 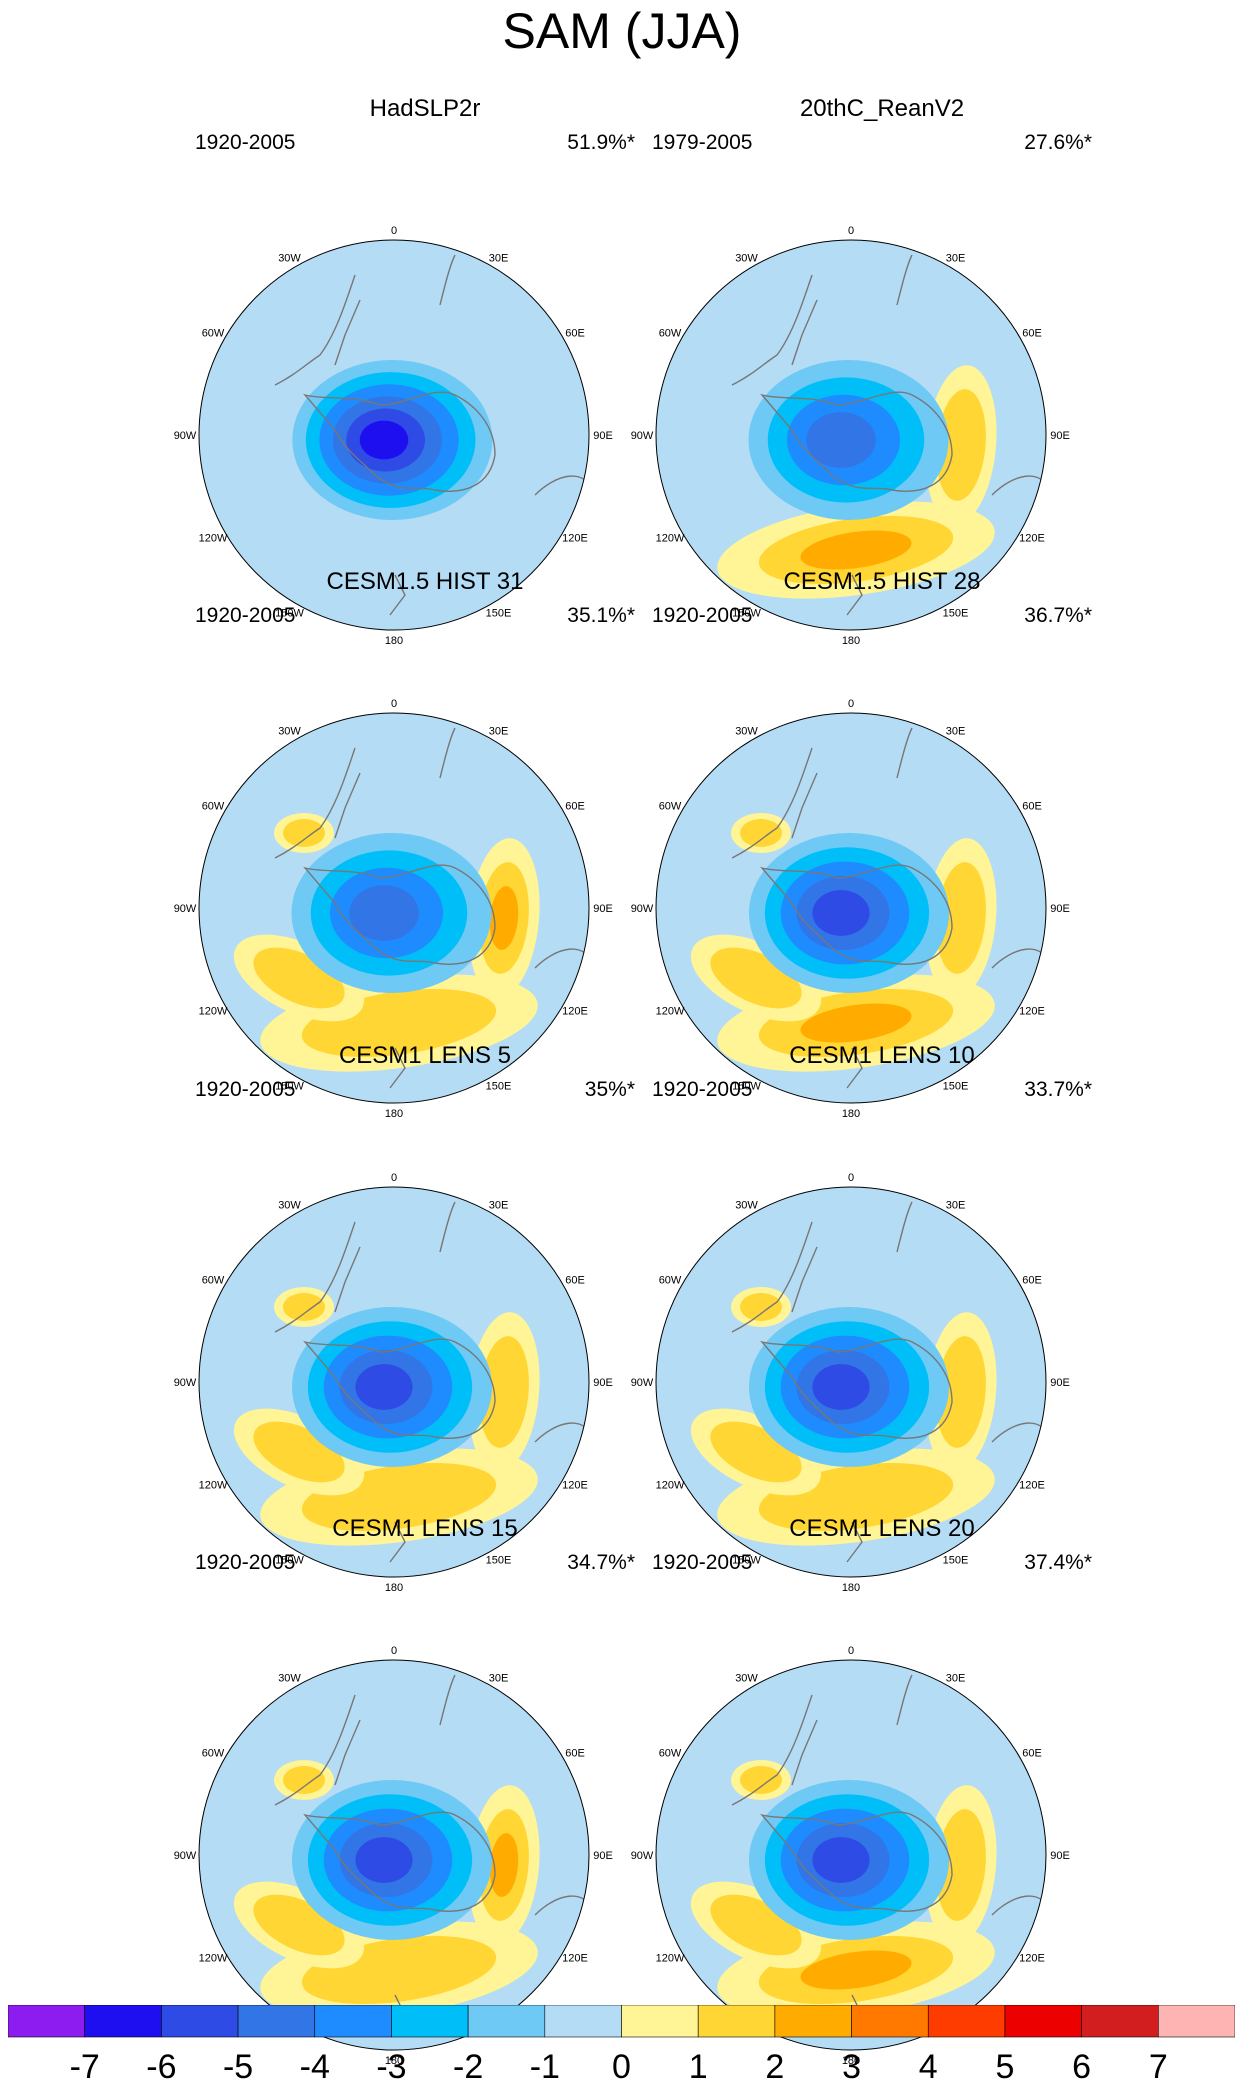 I want to click on longitude-label: 150W, so click(x=746, y=1087).